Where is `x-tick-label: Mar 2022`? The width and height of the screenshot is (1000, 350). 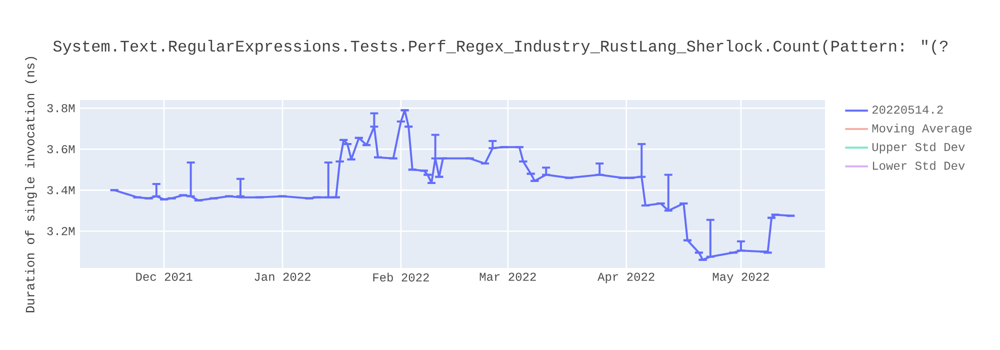
x-tick-label: Mar 2022 is located at coordinates (508, 276).